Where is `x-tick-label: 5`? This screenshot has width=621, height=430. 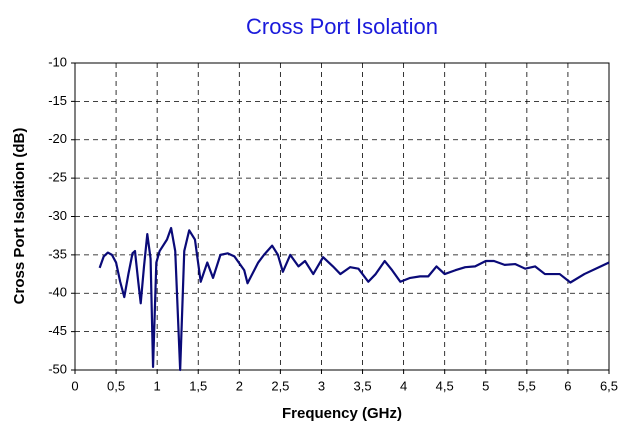 x-tick-label: 5 is located at coordinates (485, 385).